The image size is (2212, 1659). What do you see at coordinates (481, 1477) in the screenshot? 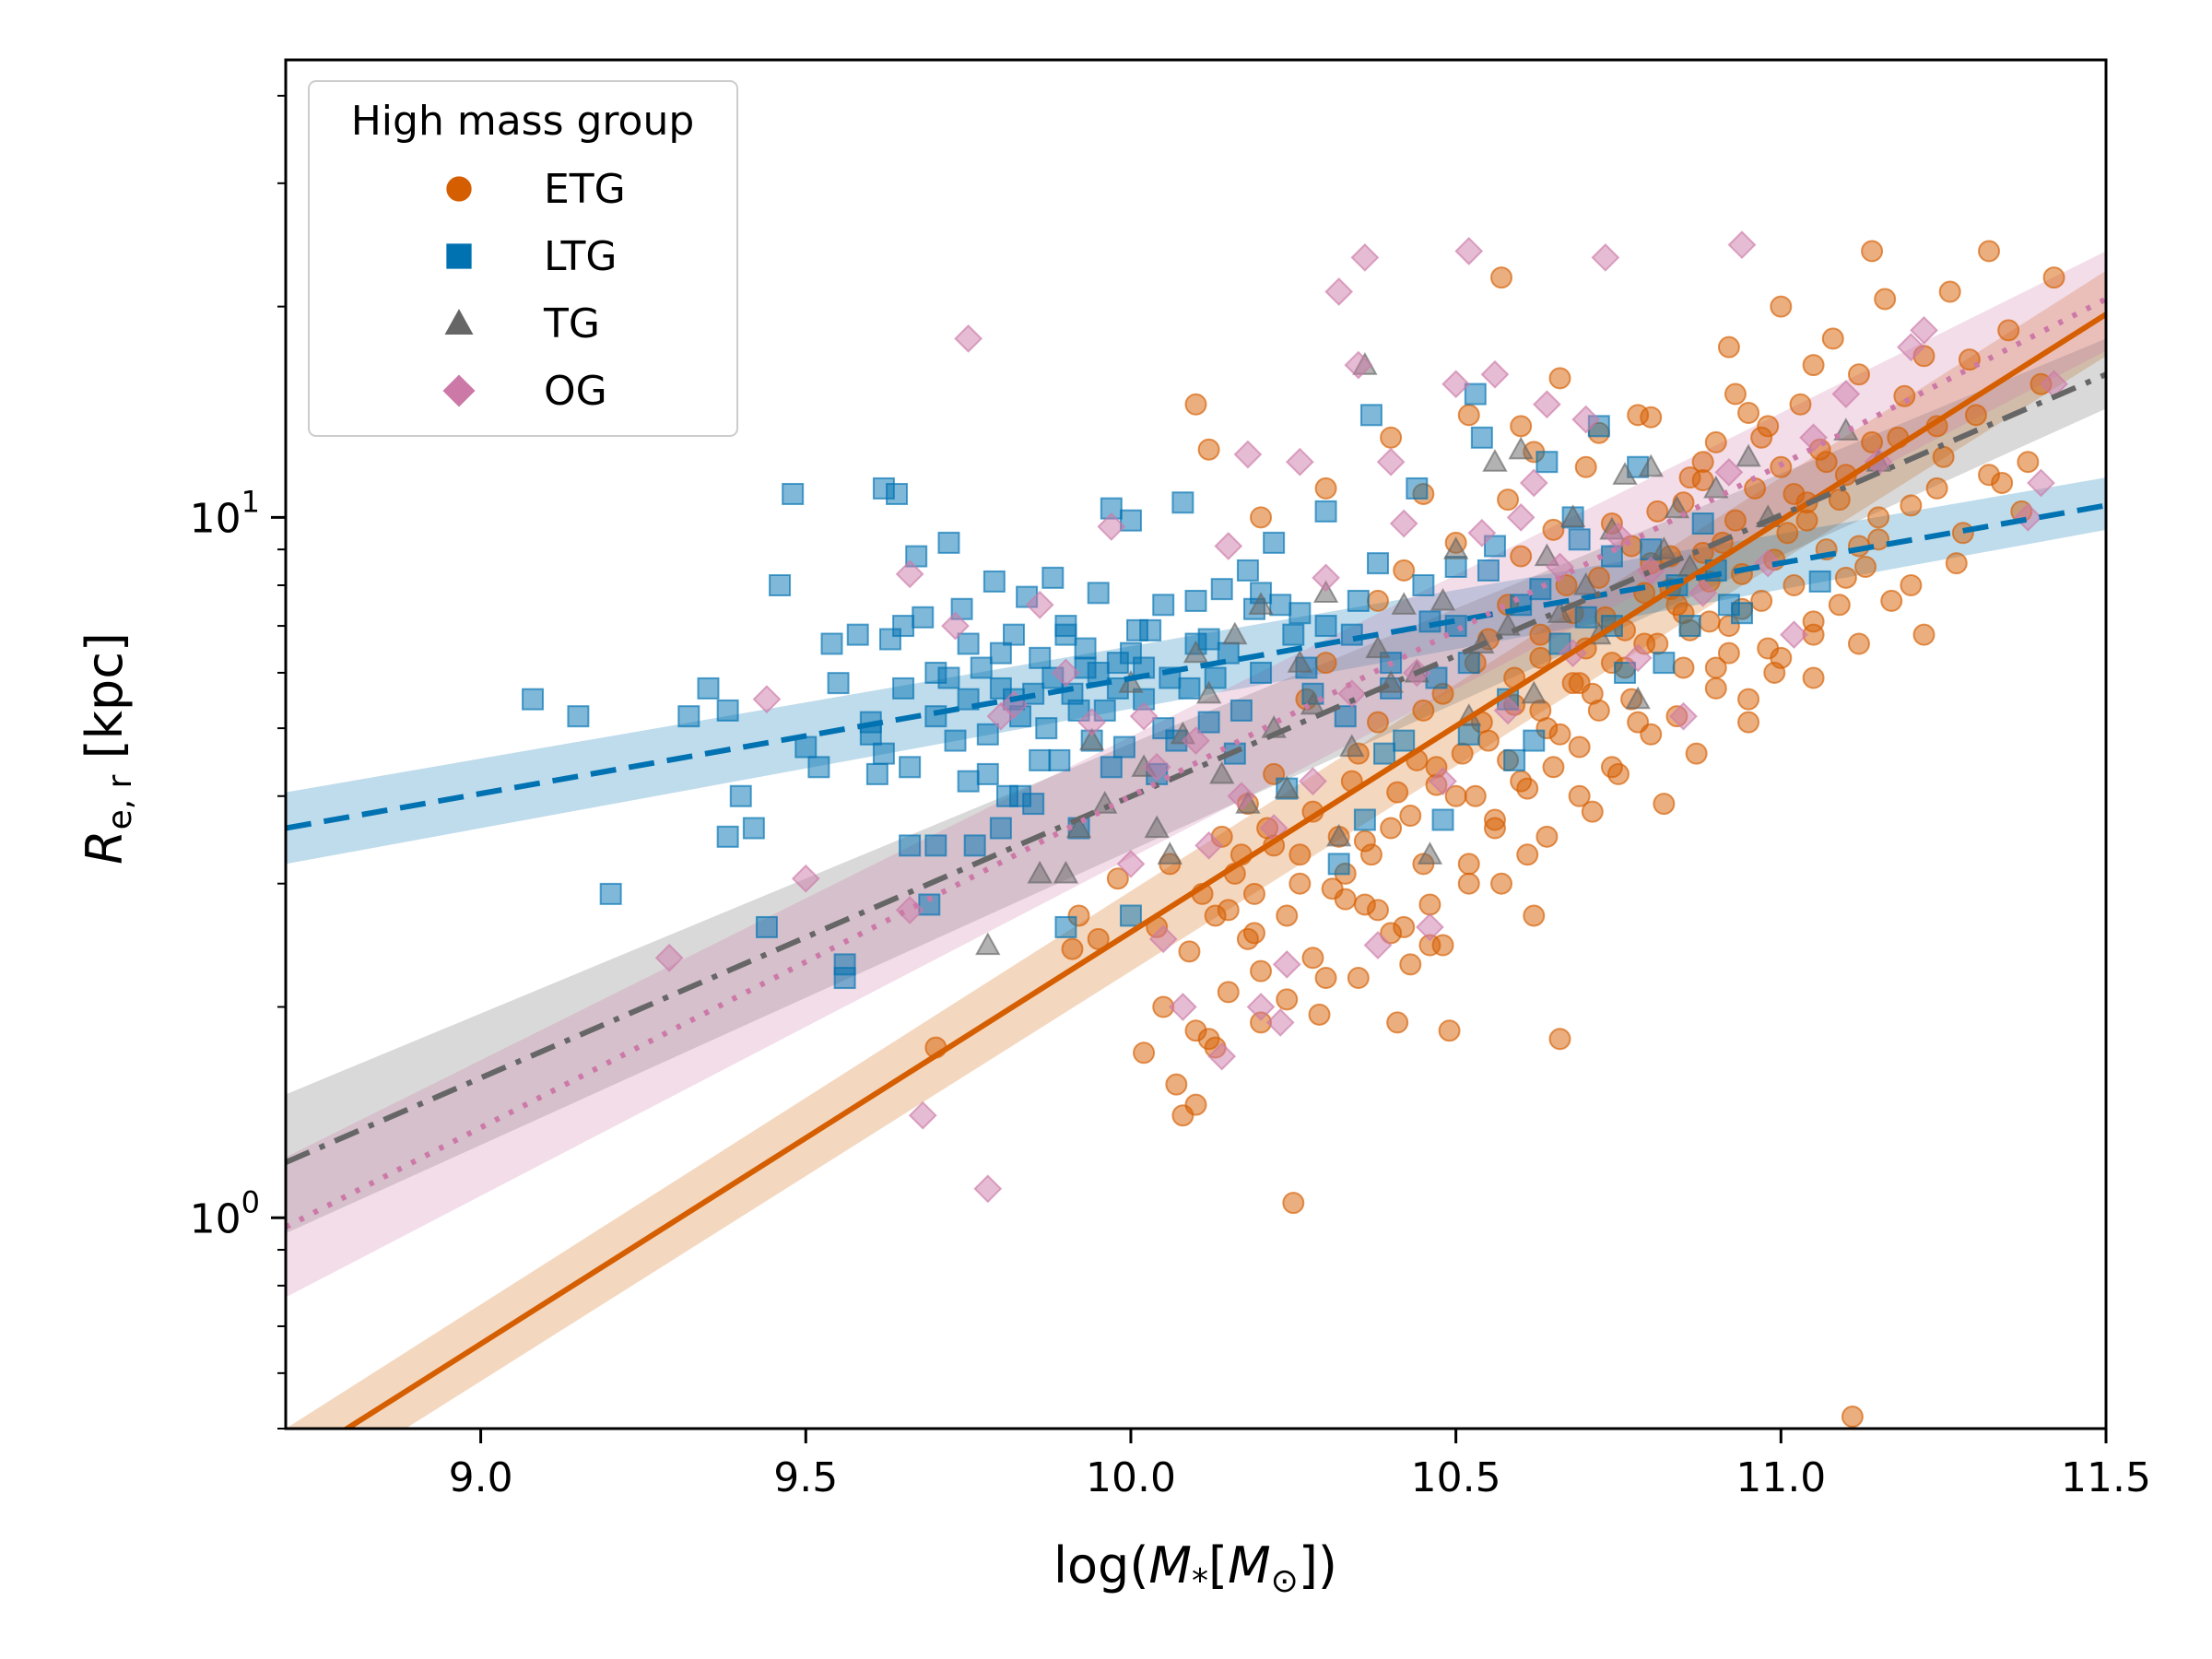
I see `x-tick-label: 9.0` at bounding box center [481, 1477].